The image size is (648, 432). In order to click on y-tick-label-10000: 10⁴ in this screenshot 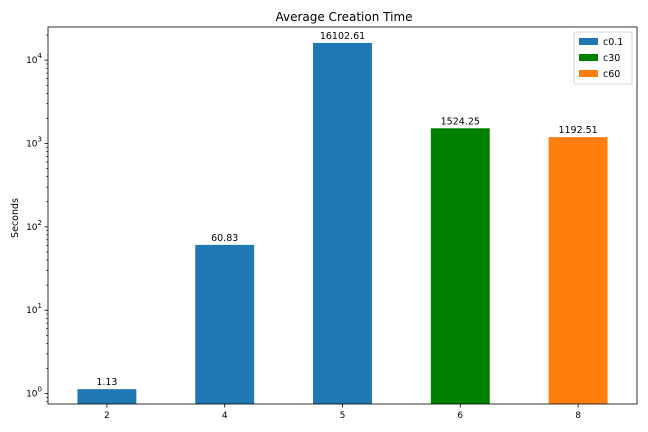, I will do `click(34, 59)`.